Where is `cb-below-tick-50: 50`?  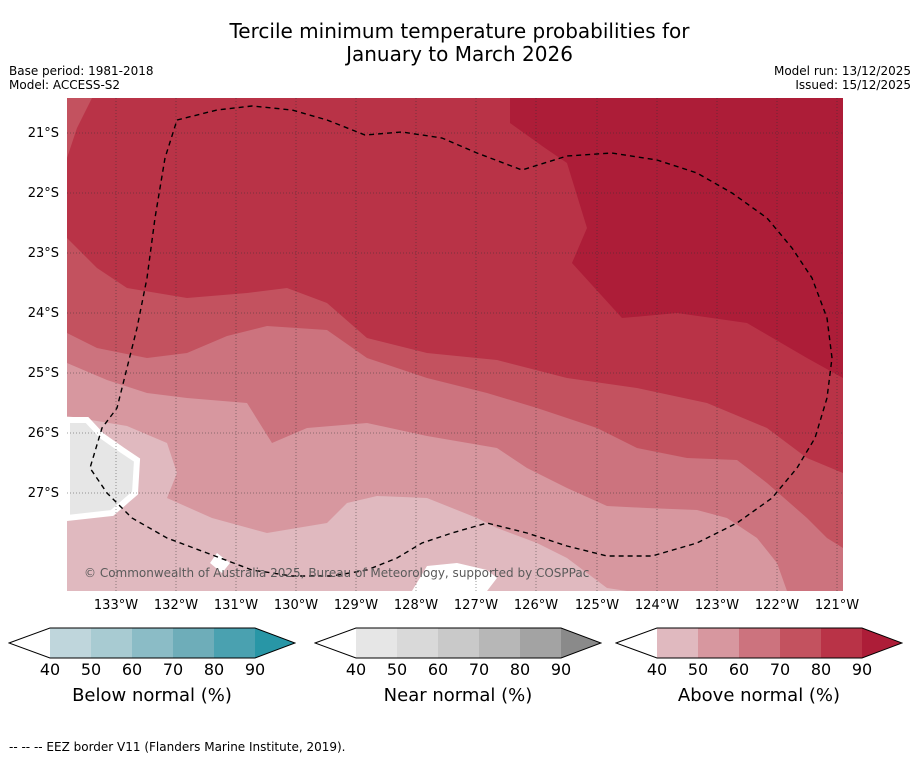
cb-below-tick-50: 50 is located at coordinates (91, 669).